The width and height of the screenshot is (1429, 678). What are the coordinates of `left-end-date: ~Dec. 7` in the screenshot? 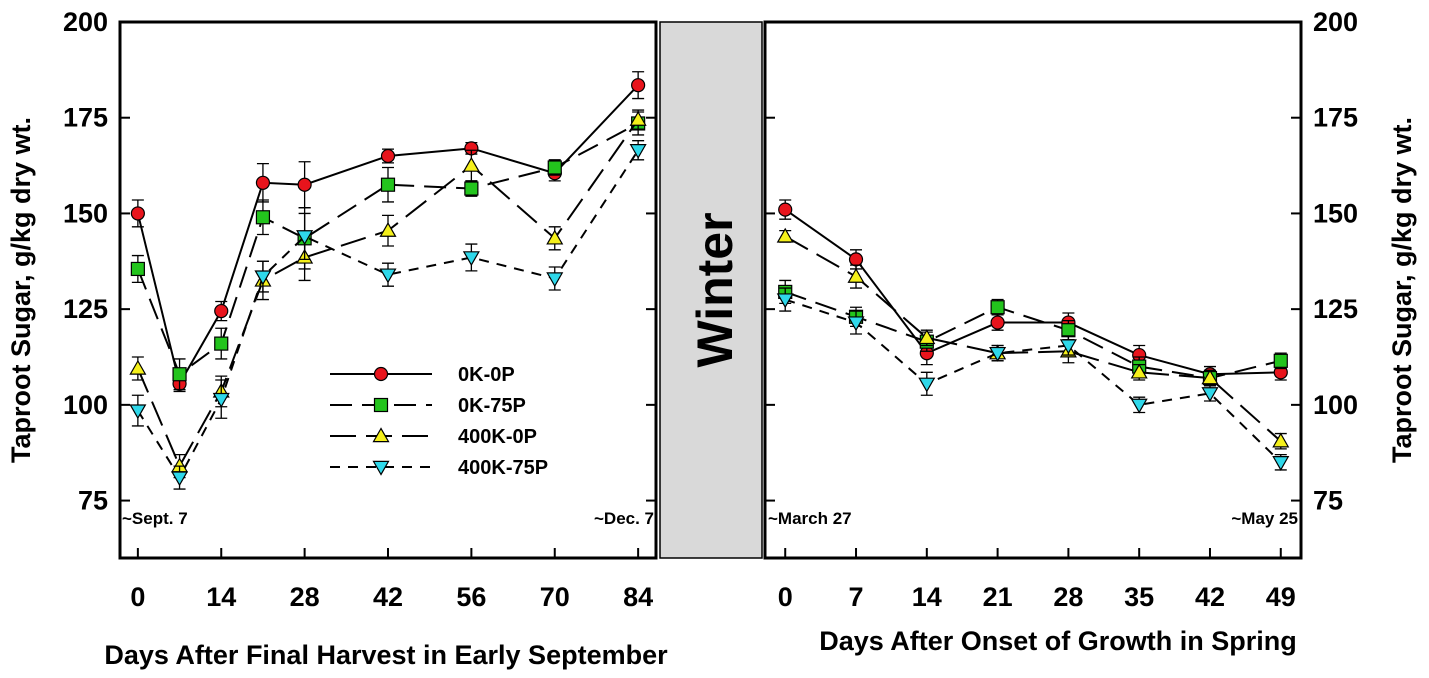 It's located at (624, 518).